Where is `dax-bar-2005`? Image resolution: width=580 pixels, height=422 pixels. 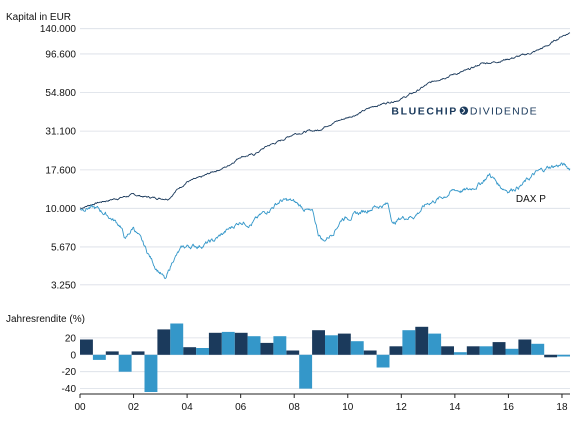
dax-bar-2005 is located at coordinates (228, 343).